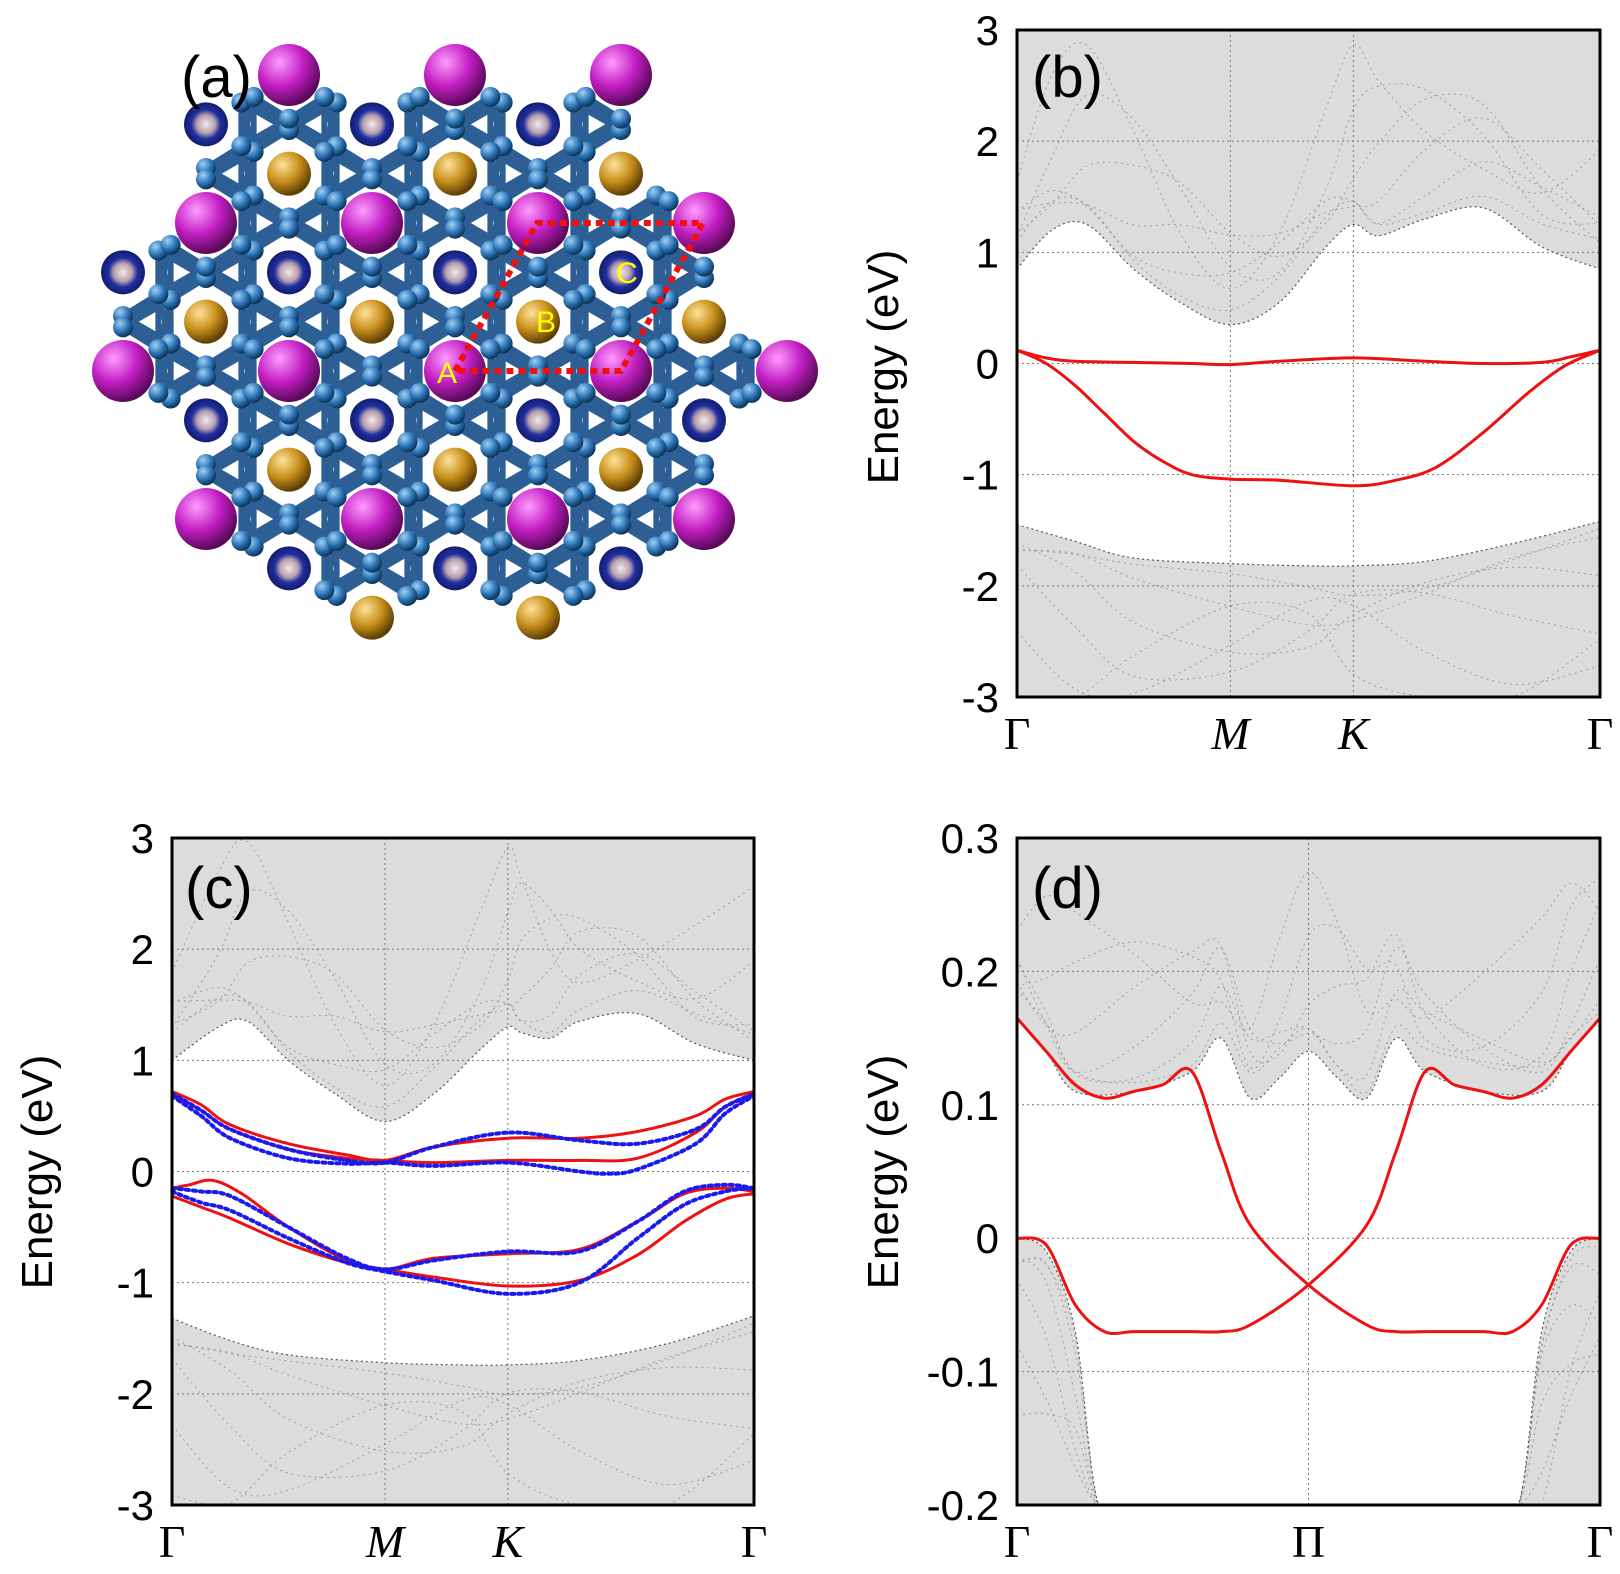  I want to click on y-tick-label: -0.2, so click(963, 1505).